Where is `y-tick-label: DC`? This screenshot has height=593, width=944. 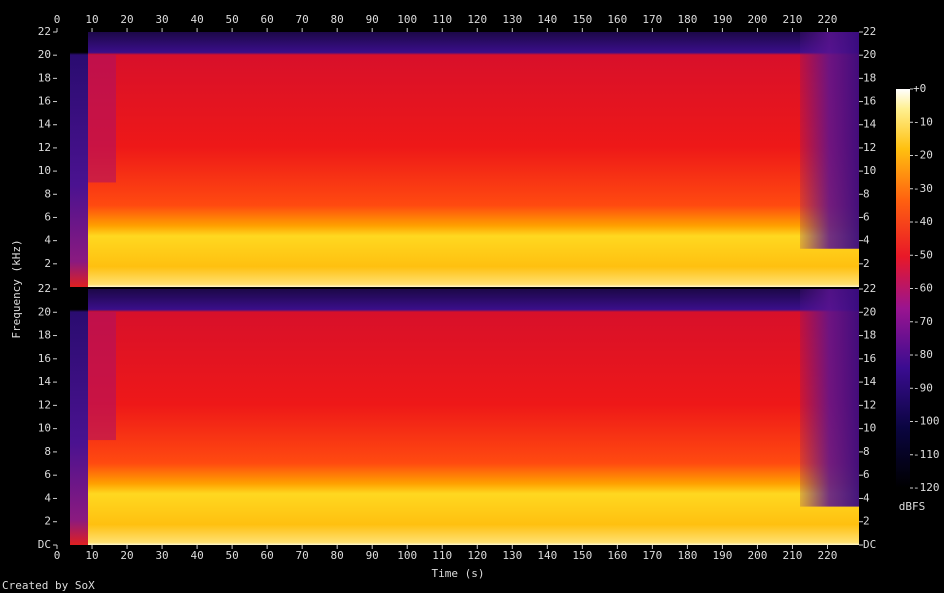 y-tick-label: DC is located at coordinates (44, 544).